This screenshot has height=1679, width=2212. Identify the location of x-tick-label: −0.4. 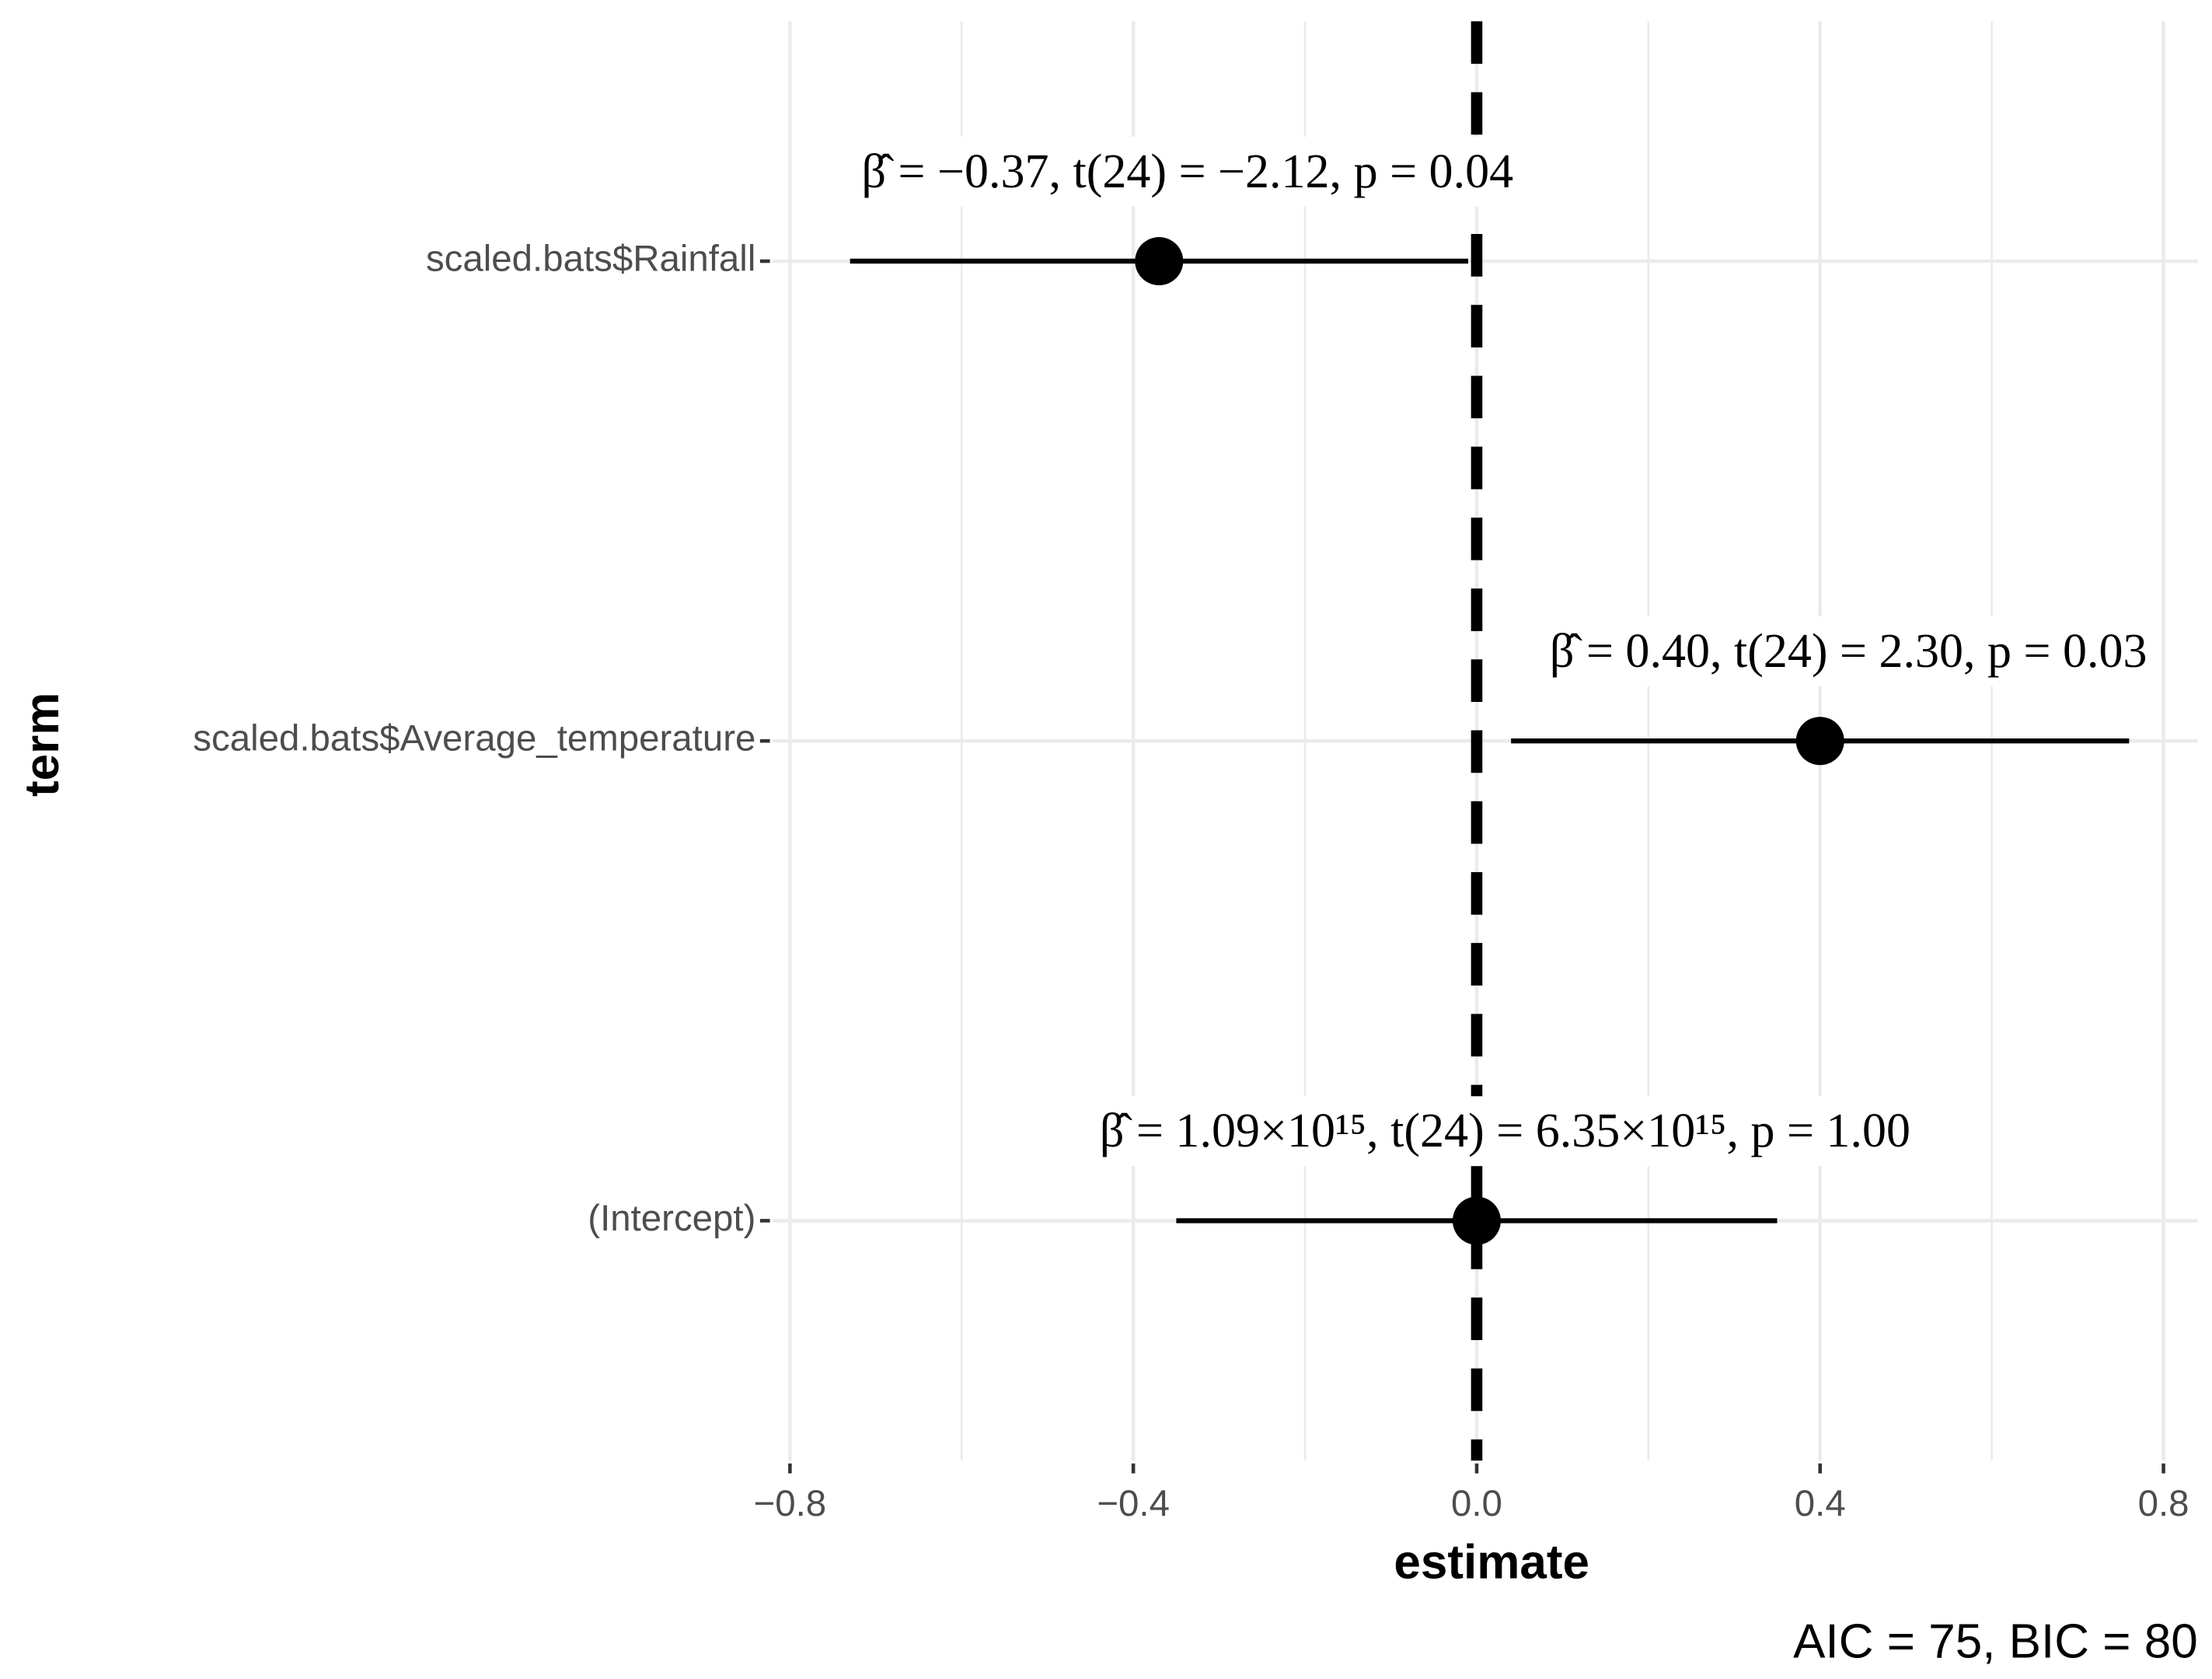
(1133, 1503).